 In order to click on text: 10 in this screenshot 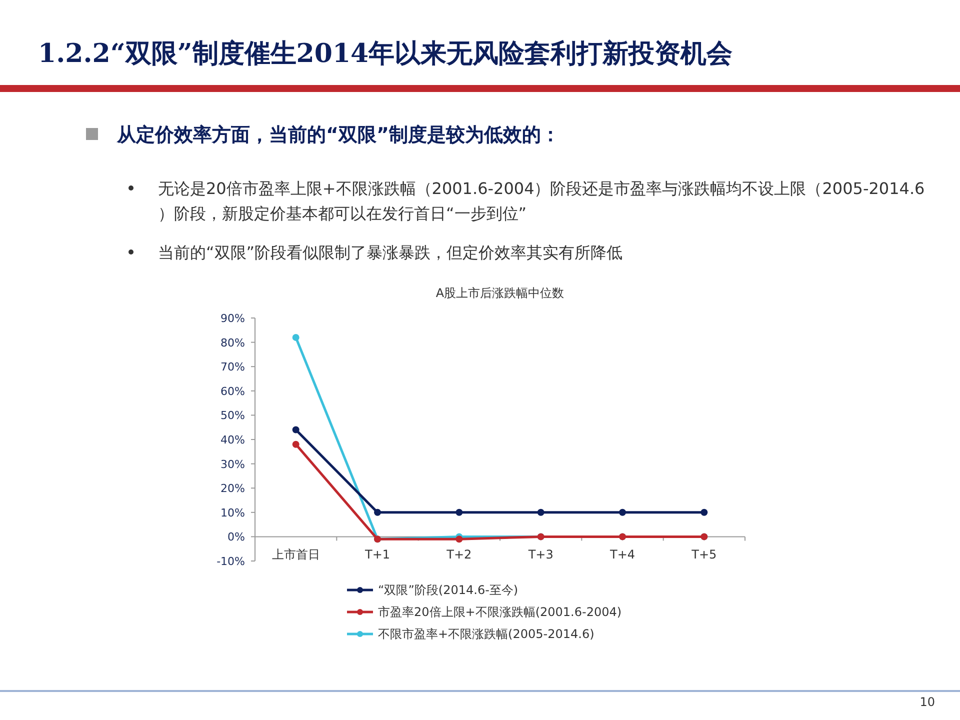, I will do `click(927, 702)`.